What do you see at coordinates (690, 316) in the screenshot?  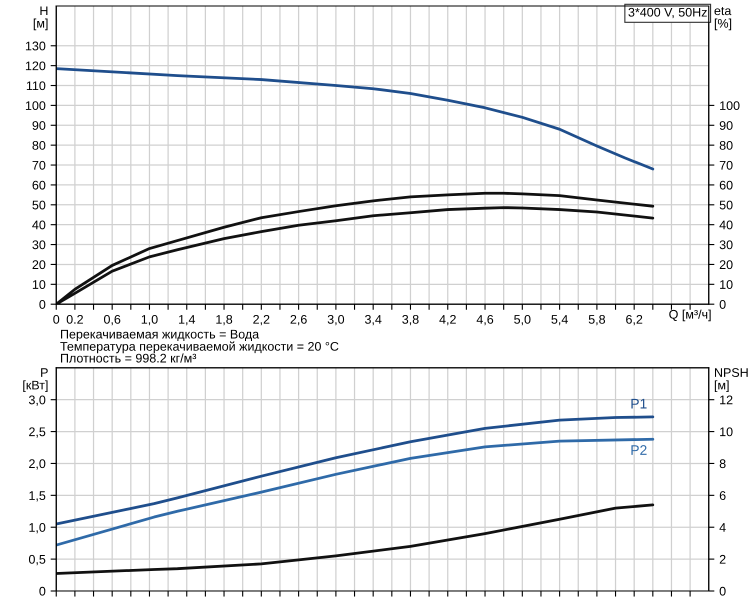 I see `x-axis-title: Q [м³/ч]` at bounding box center [690, 316].